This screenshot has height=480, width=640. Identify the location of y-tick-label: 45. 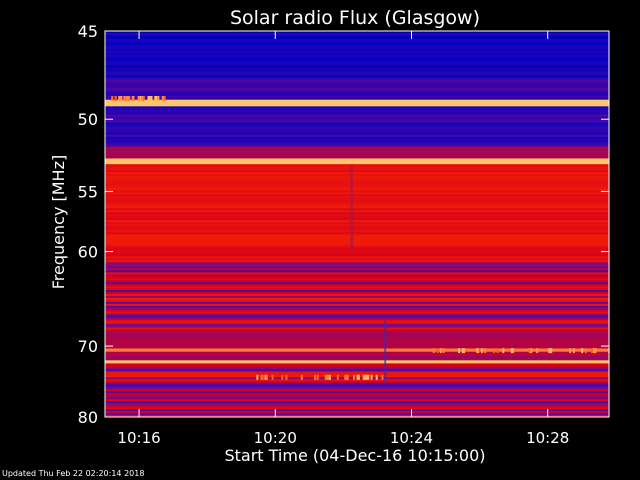
(88, 31).